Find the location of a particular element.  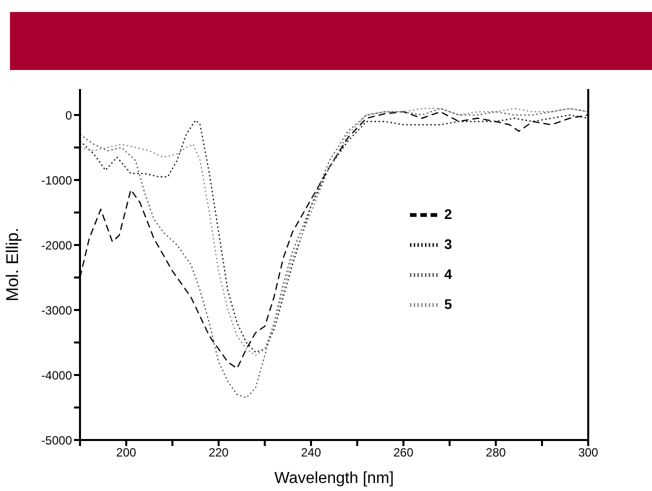

y-tick-label: -2000 is located at coordinates (56, 245).